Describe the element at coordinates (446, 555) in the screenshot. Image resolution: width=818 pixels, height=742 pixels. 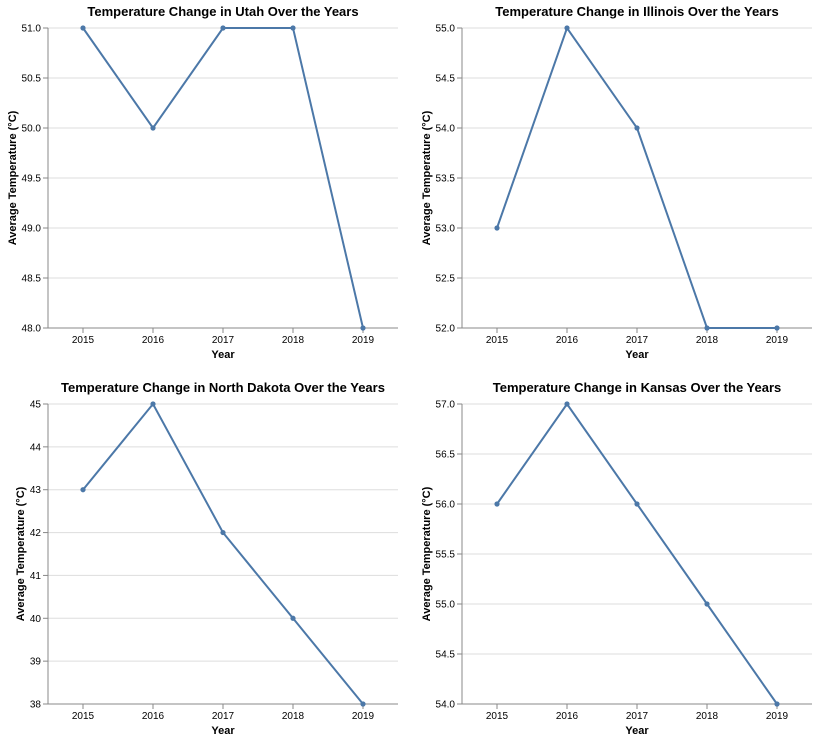
I see `y-tick-label: 55.5` at that location.